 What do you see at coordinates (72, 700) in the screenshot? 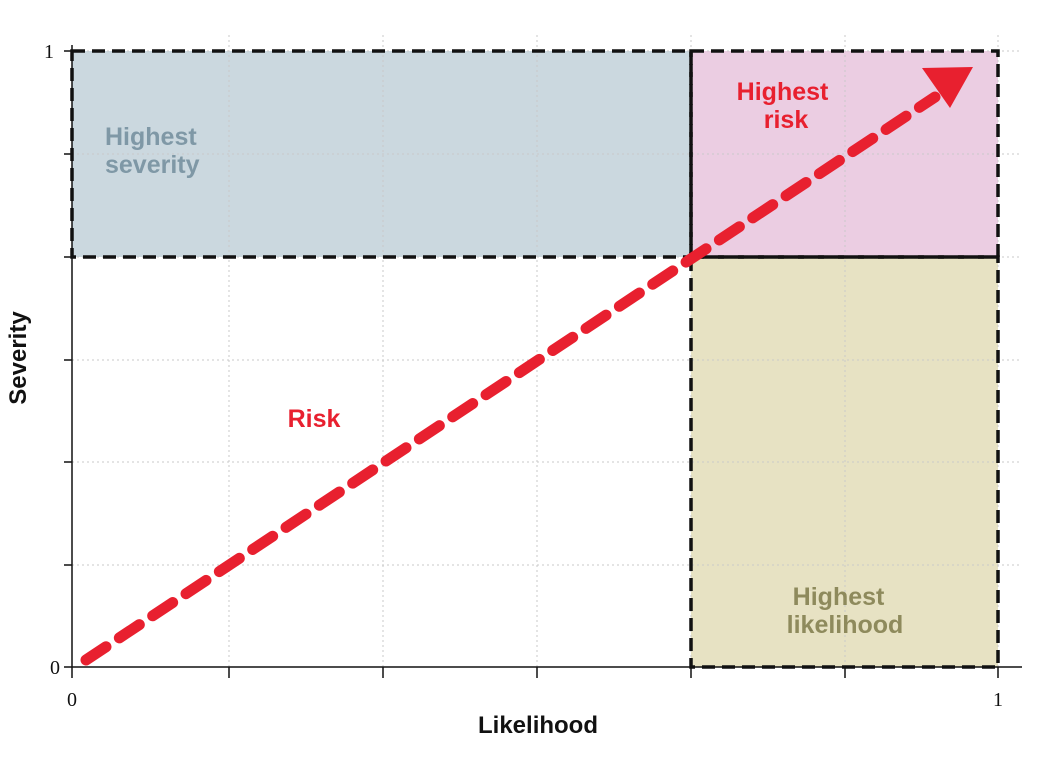
I see `x-tick-0: 0` at bounding box center [72, 700].